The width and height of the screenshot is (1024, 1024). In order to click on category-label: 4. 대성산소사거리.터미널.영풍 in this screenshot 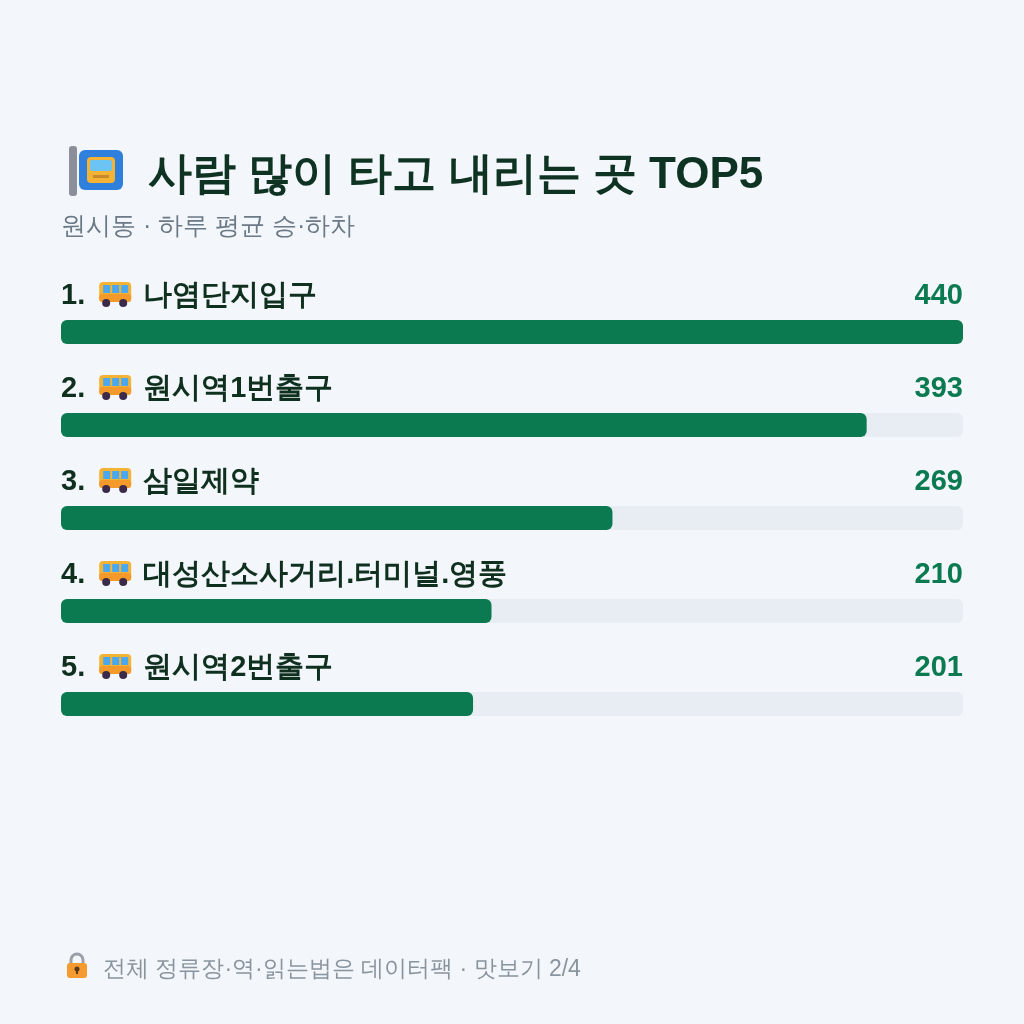, I will do `click(284, 573)`.